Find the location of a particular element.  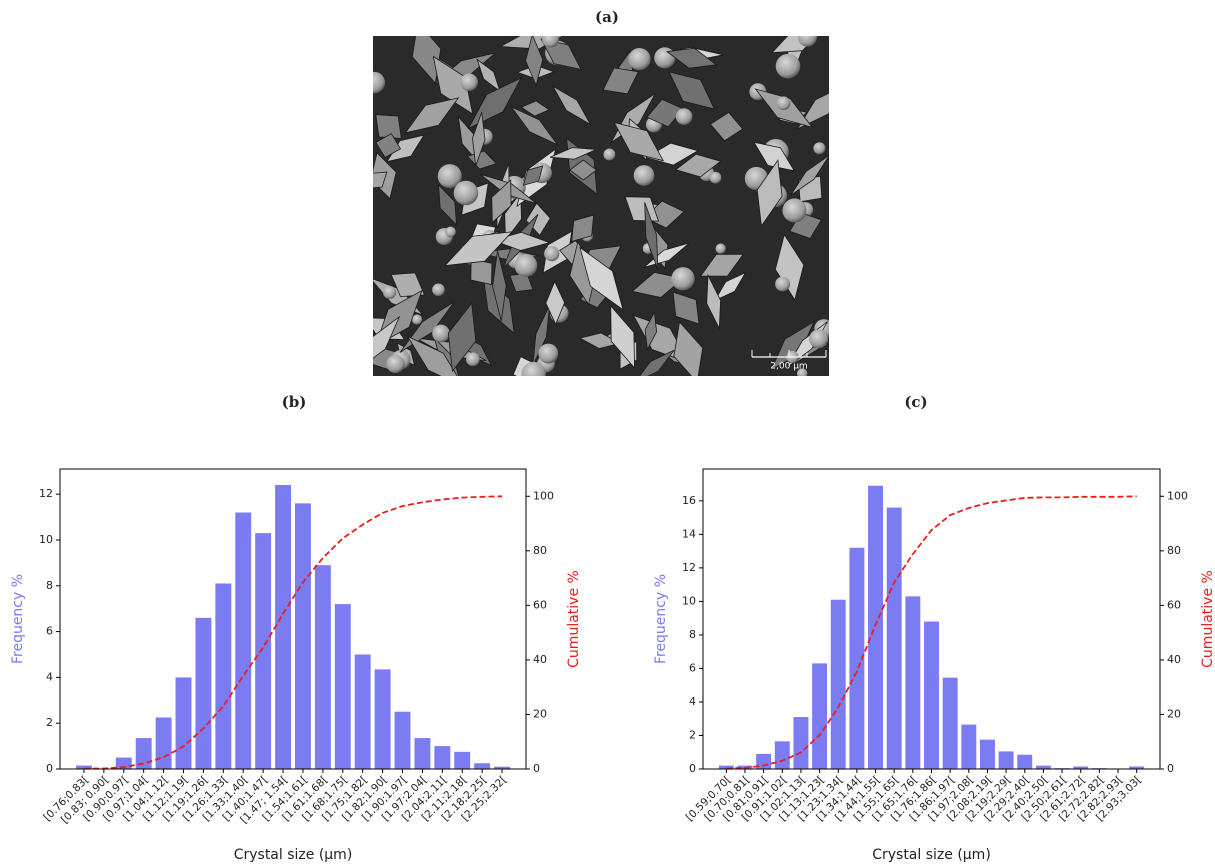

panel-label: (a) is located at coordinates (607, 17).